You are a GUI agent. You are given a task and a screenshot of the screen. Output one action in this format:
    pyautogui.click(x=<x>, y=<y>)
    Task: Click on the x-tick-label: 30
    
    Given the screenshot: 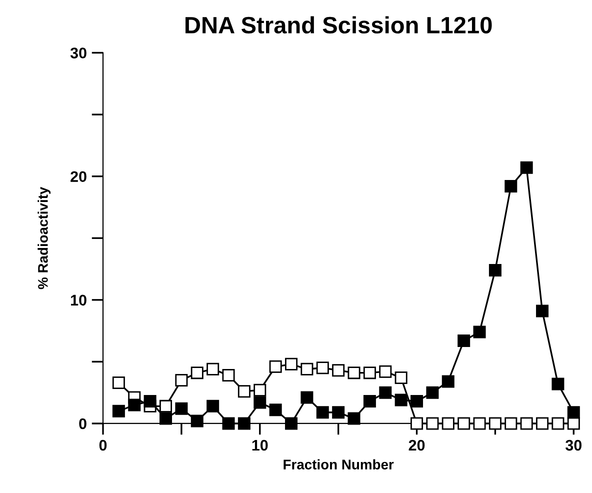 What is the action you would take?
    pyautogui.click(x=574, y=445)
    